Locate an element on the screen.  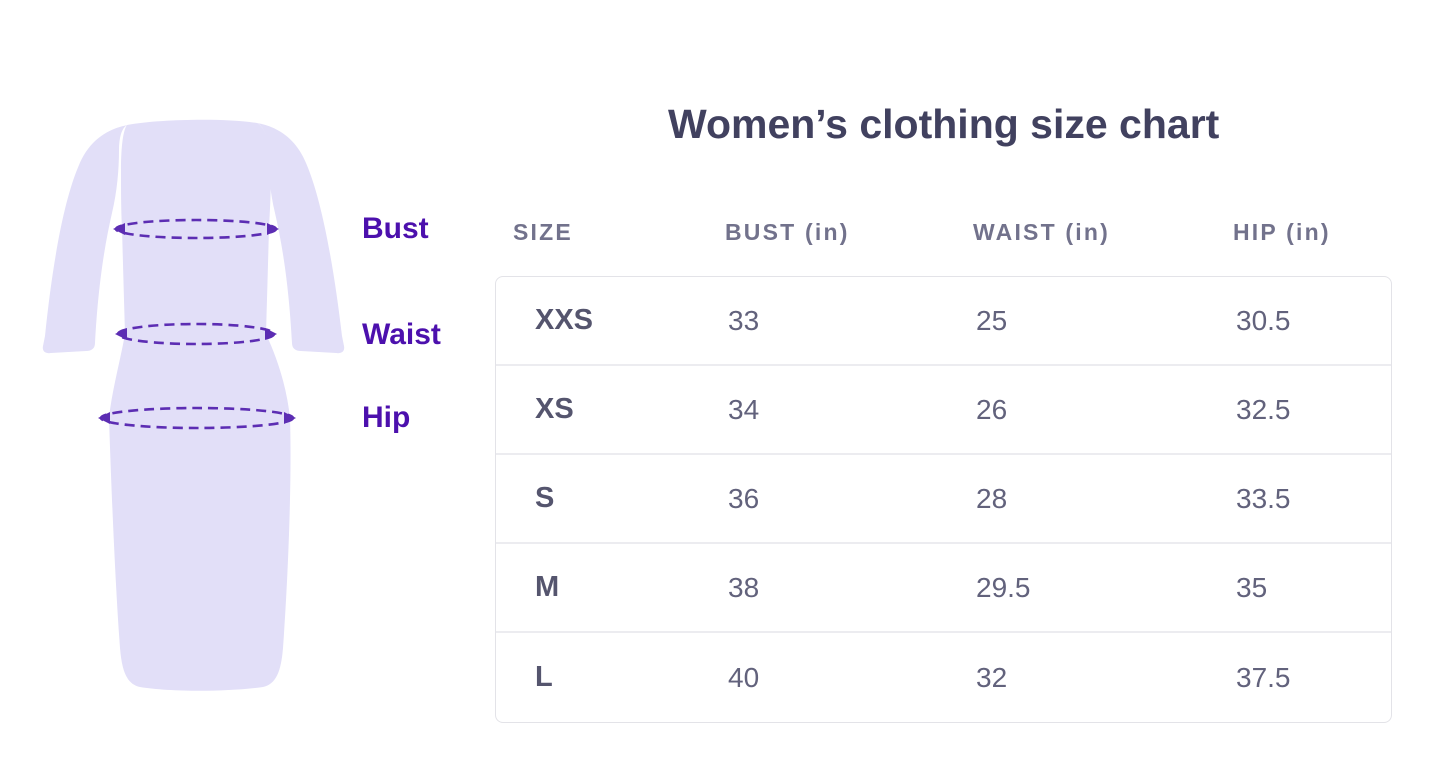
hip-cell: 33.5 is located at coordinates (1263, 498).